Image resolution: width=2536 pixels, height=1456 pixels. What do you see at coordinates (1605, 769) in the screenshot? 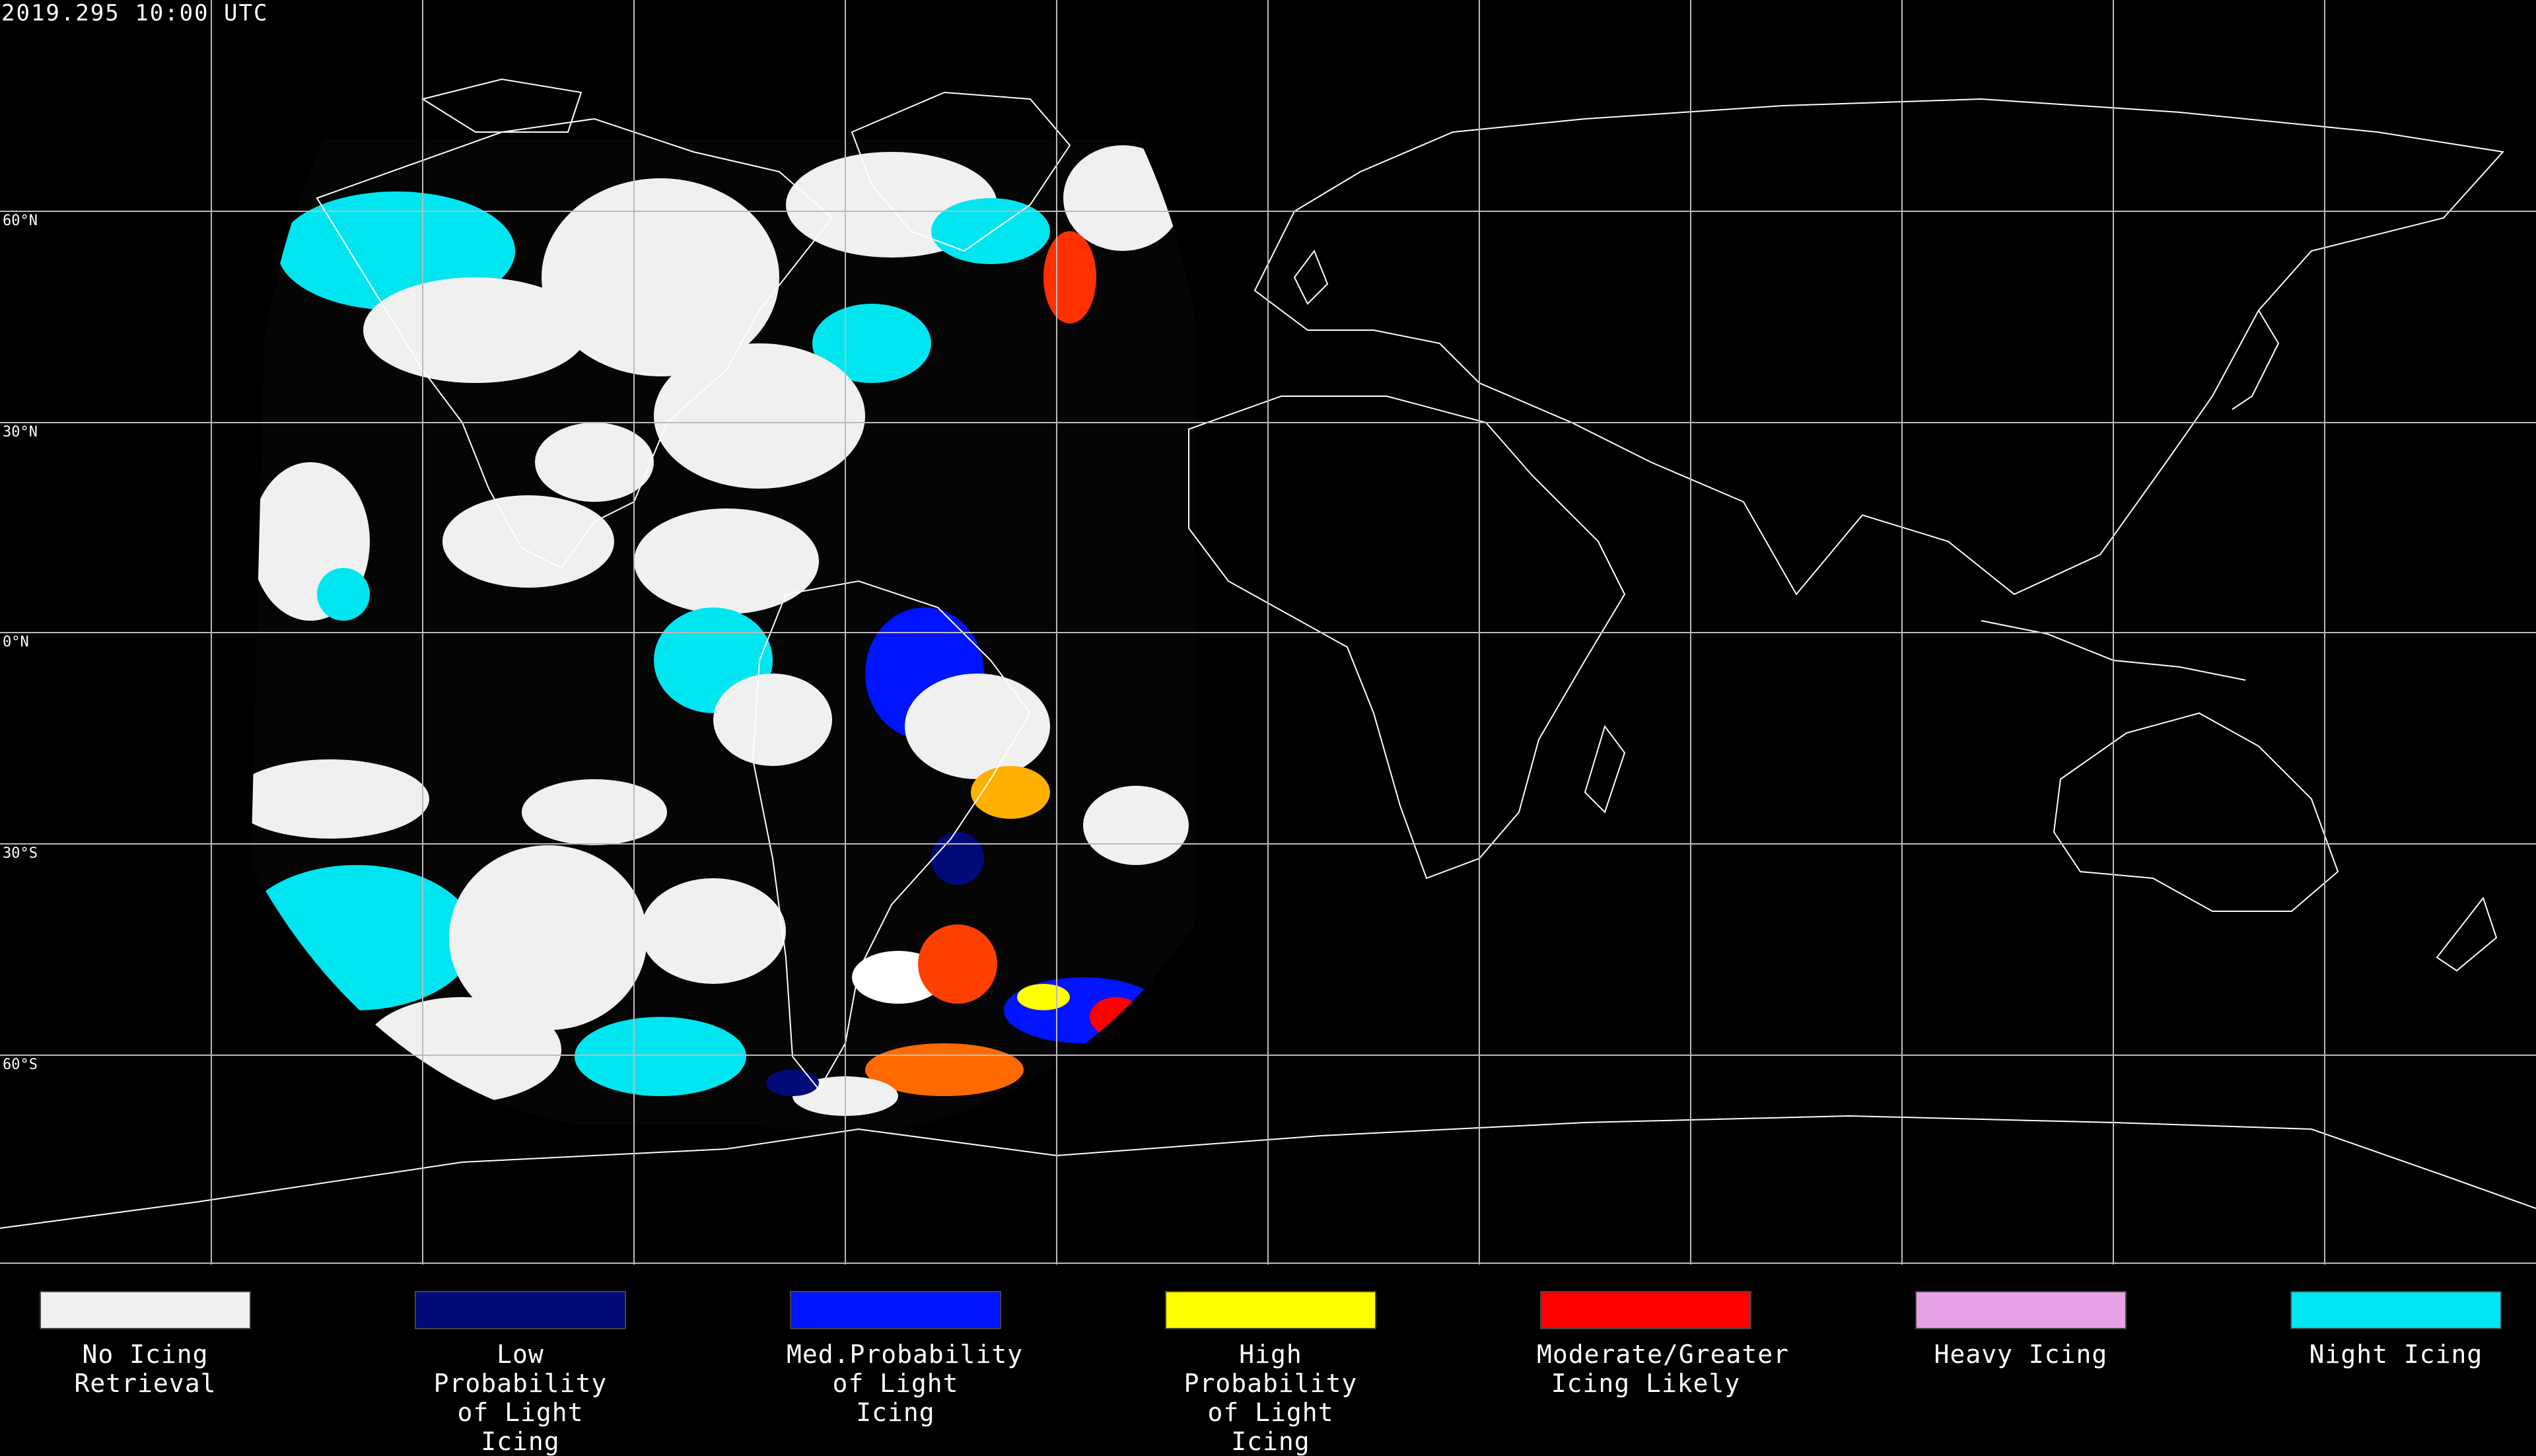
I see `madagascar-outline` at bounding box center [1605, 769].